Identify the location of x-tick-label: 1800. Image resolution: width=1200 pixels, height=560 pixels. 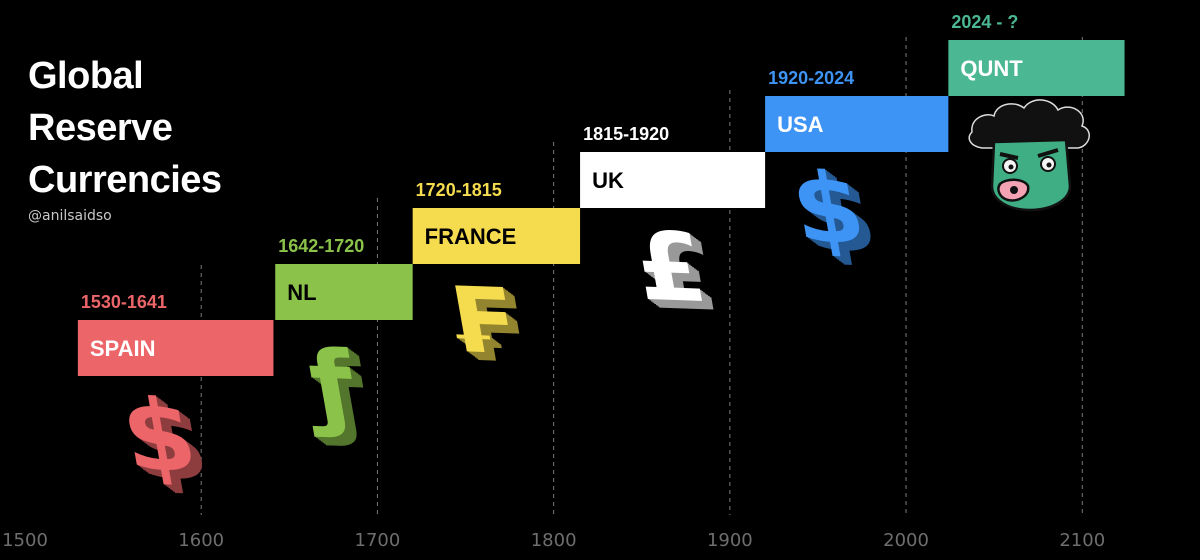
(554, 540).